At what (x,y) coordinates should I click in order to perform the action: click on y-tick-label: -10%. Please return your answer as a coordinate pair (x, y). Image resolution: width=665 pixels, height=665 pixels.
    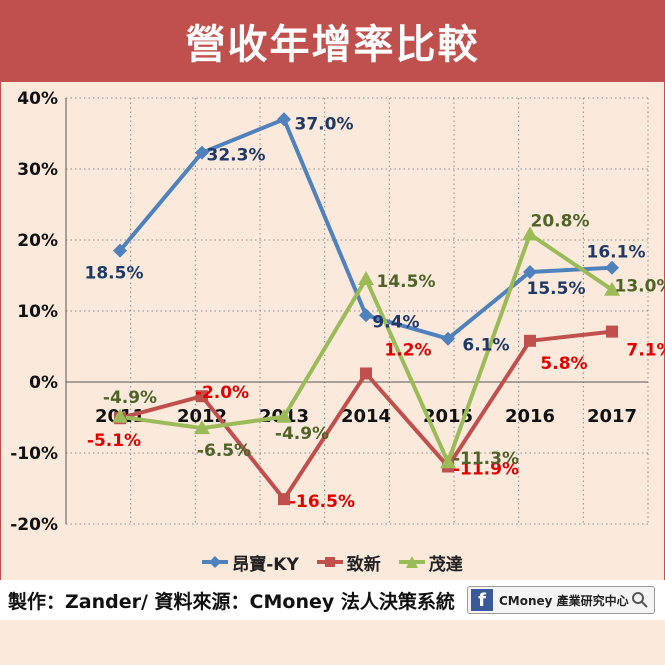
    Looking at the image, I should click on (34, 454).